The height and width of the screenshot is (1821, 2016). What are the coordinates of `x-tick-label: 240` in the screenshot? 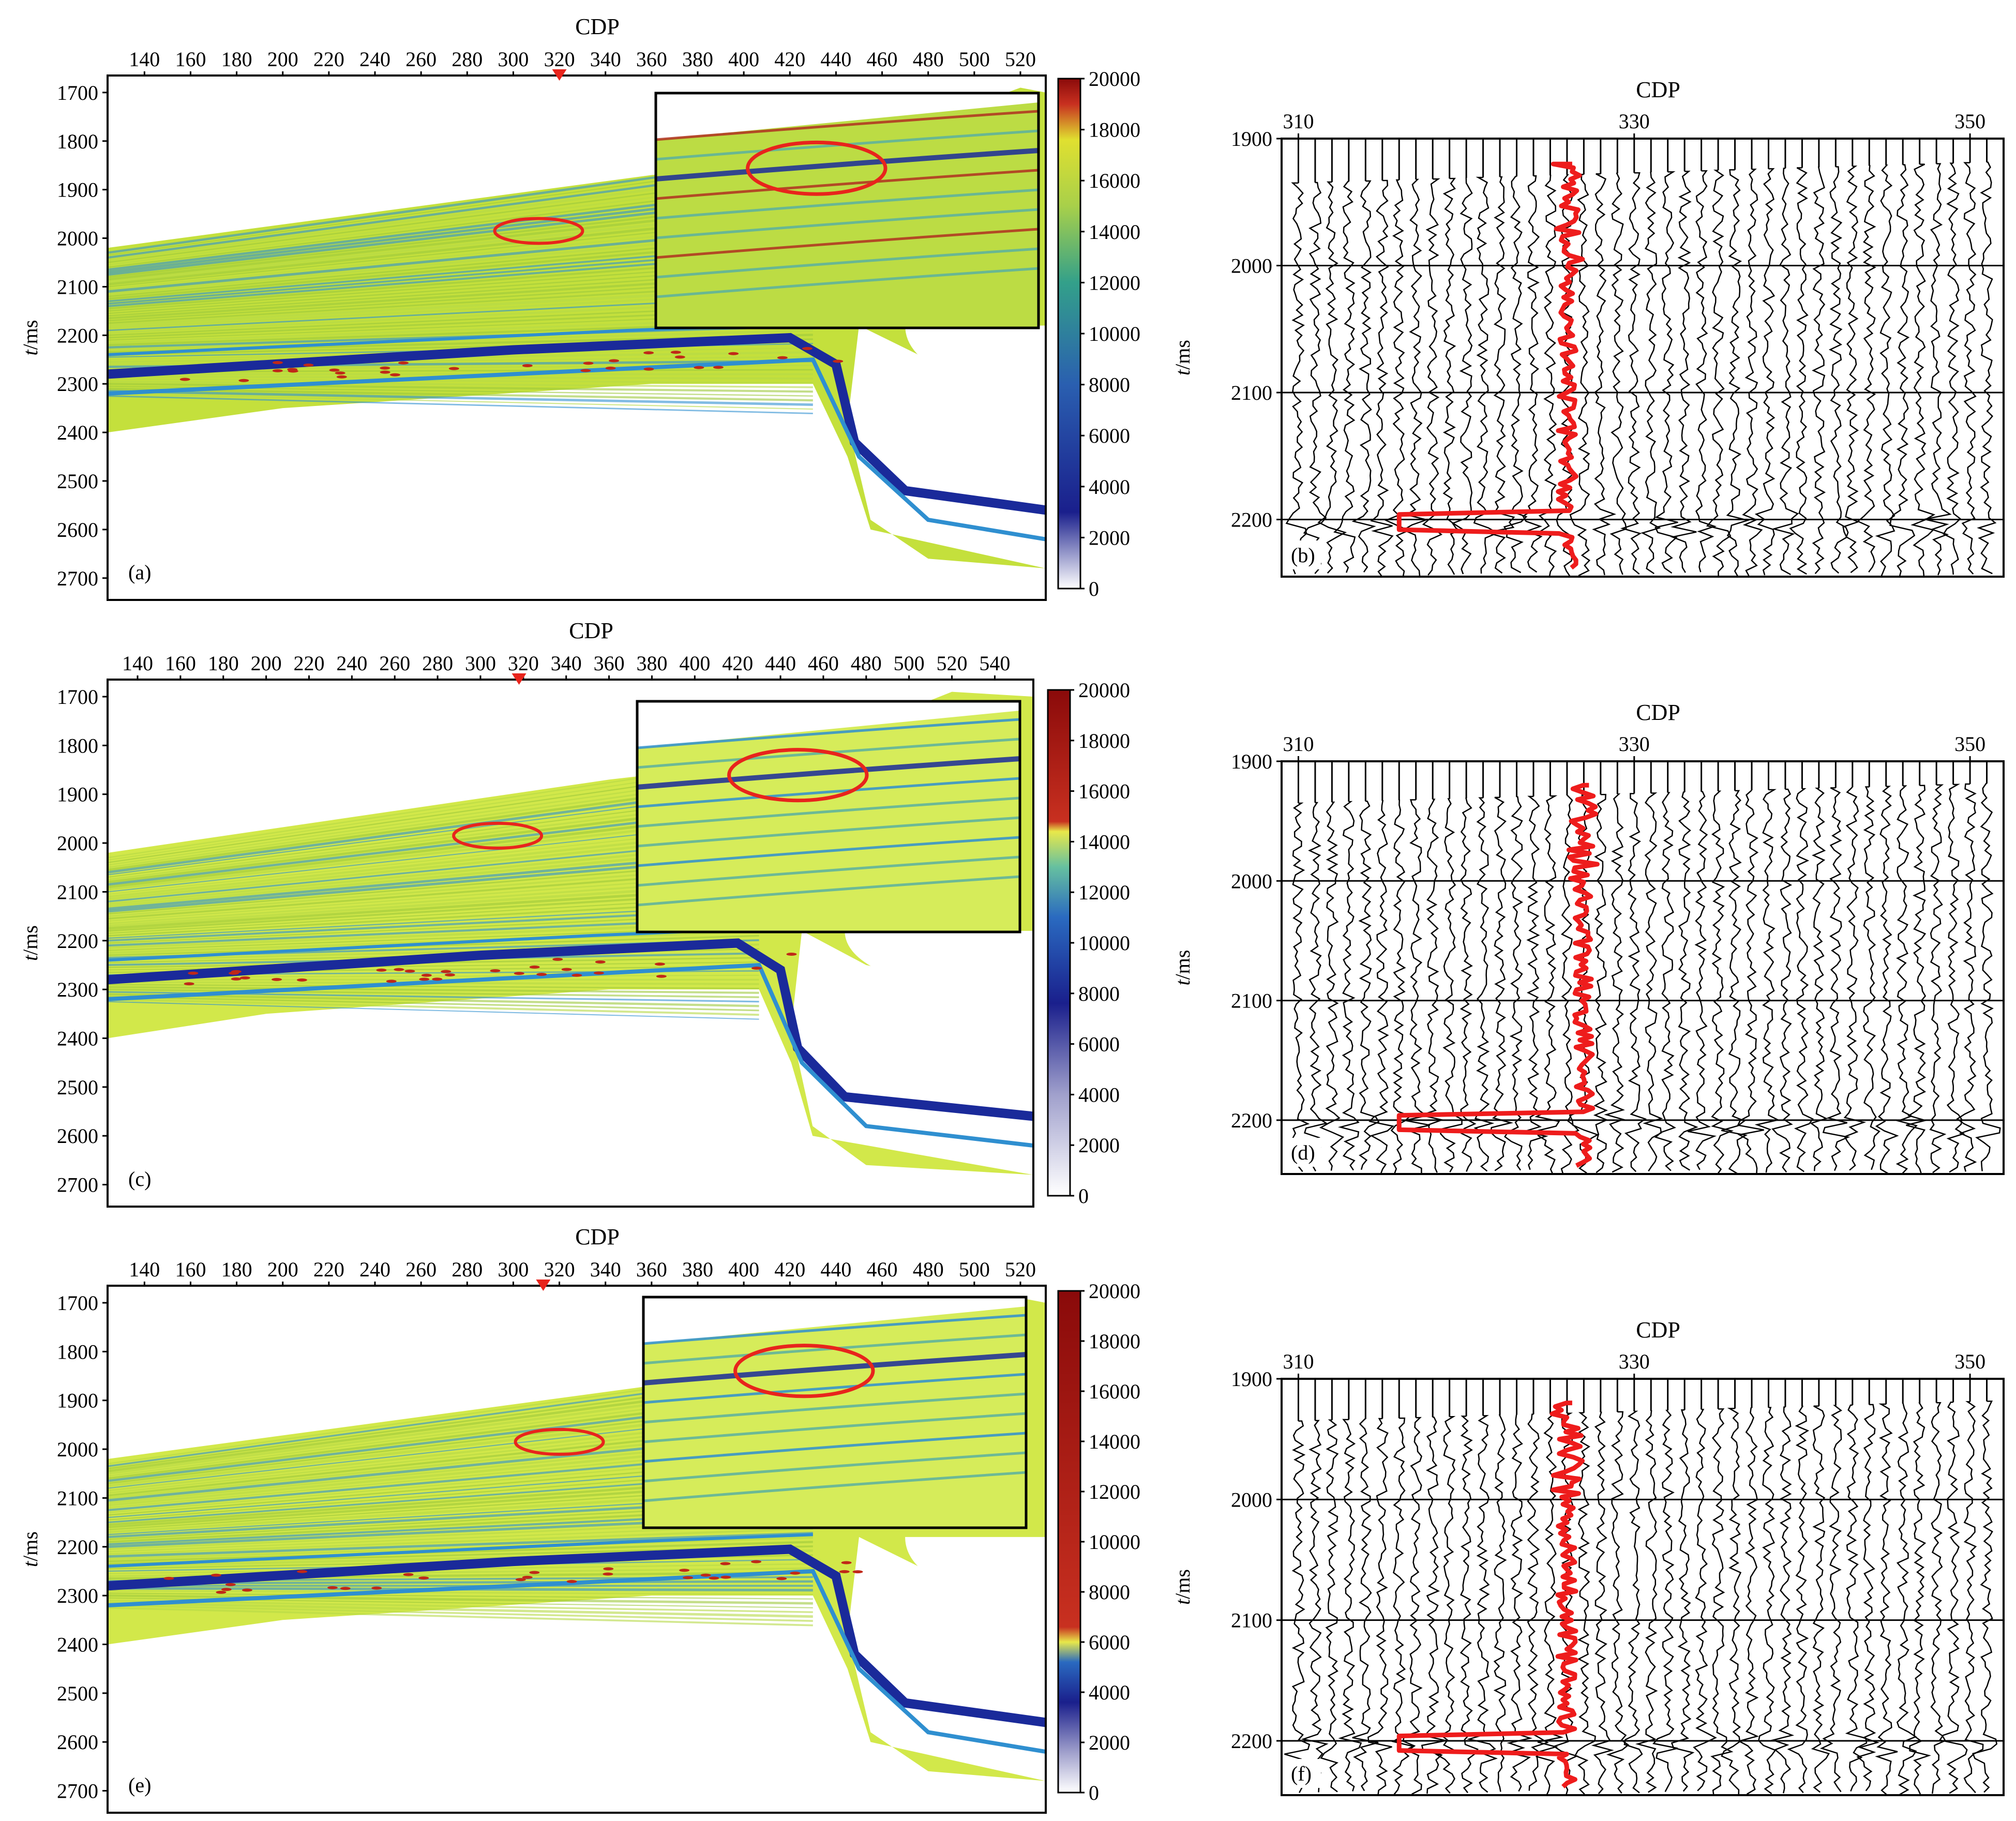 It's located at (351, 663).